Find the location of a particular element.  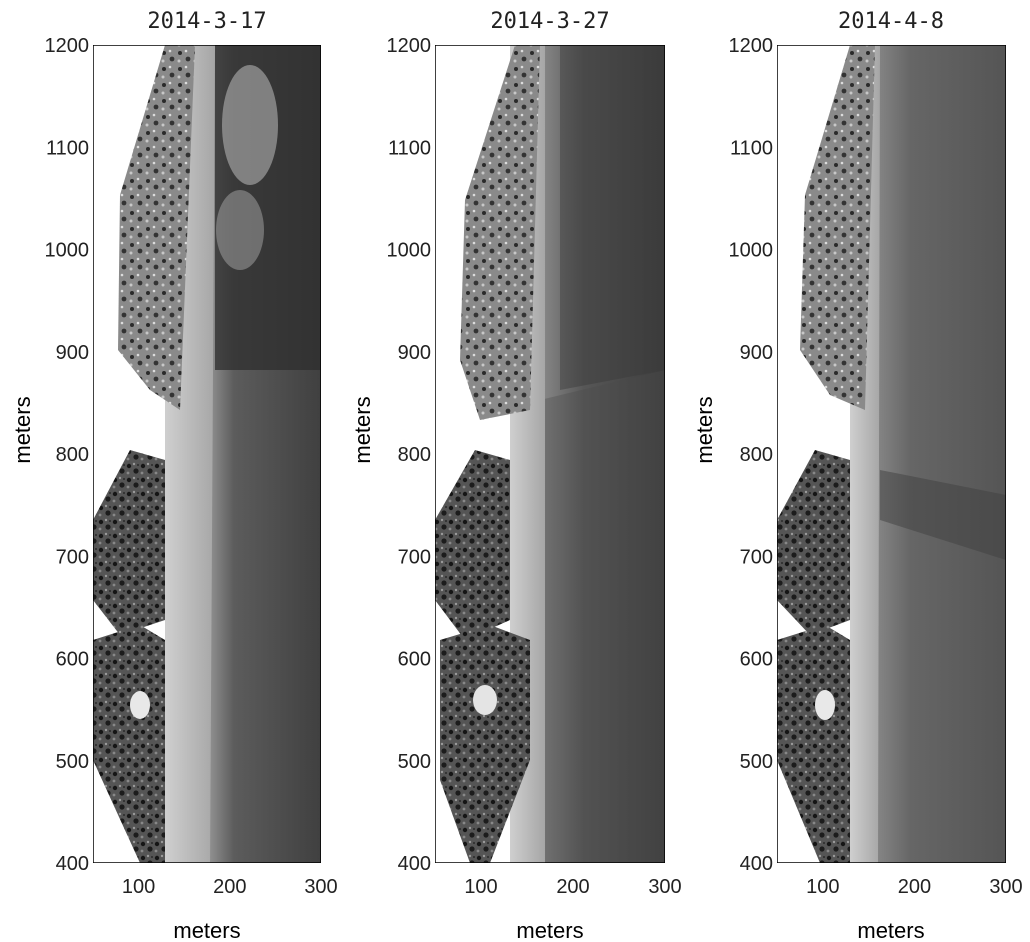

dark-water-band is located at coordinates (943, 515).